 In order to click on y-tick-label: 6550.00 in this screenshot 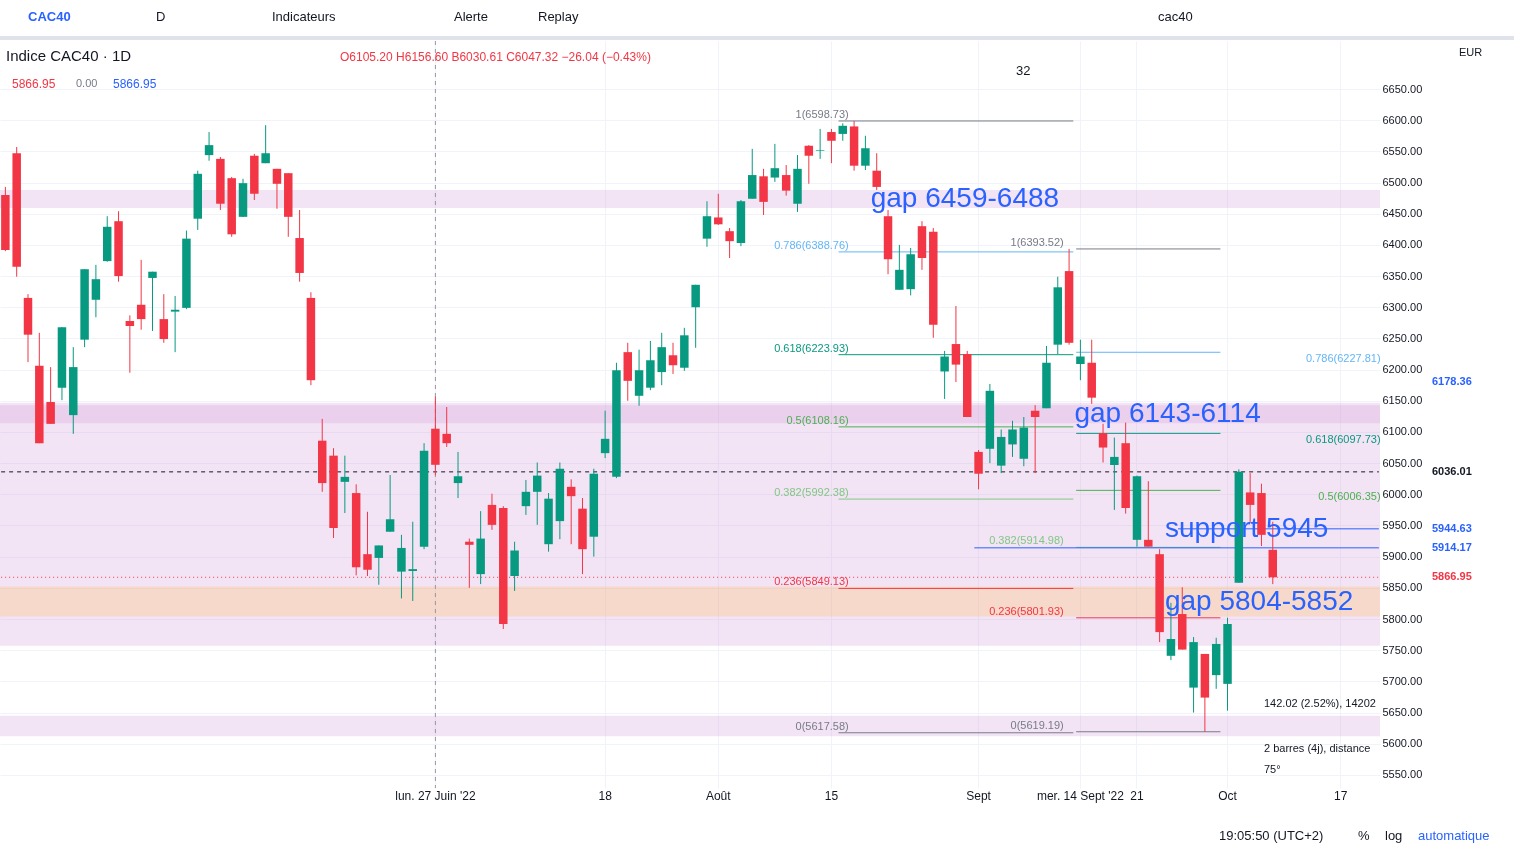, I will do `click(1402, 150)`.